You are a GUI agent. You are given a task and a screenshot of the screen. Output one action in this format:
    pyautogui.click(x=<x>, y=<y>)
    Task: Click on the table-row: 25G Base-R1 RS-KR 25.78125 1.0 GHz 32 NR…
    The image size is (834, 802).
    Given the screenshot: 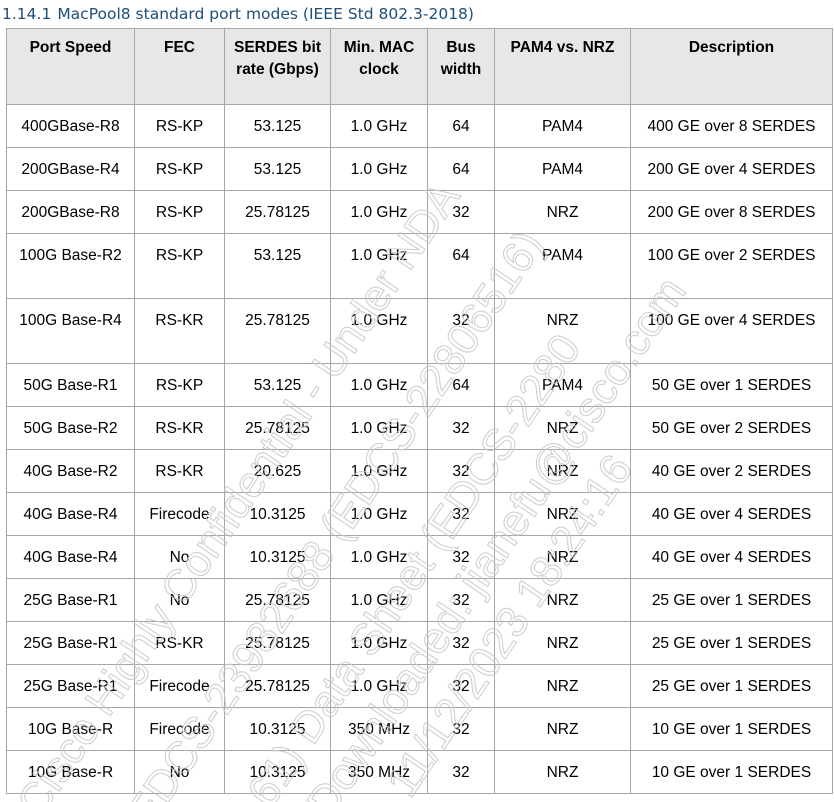 What is the action you would take?
    pyautogui.click(x=419, y=643)
    